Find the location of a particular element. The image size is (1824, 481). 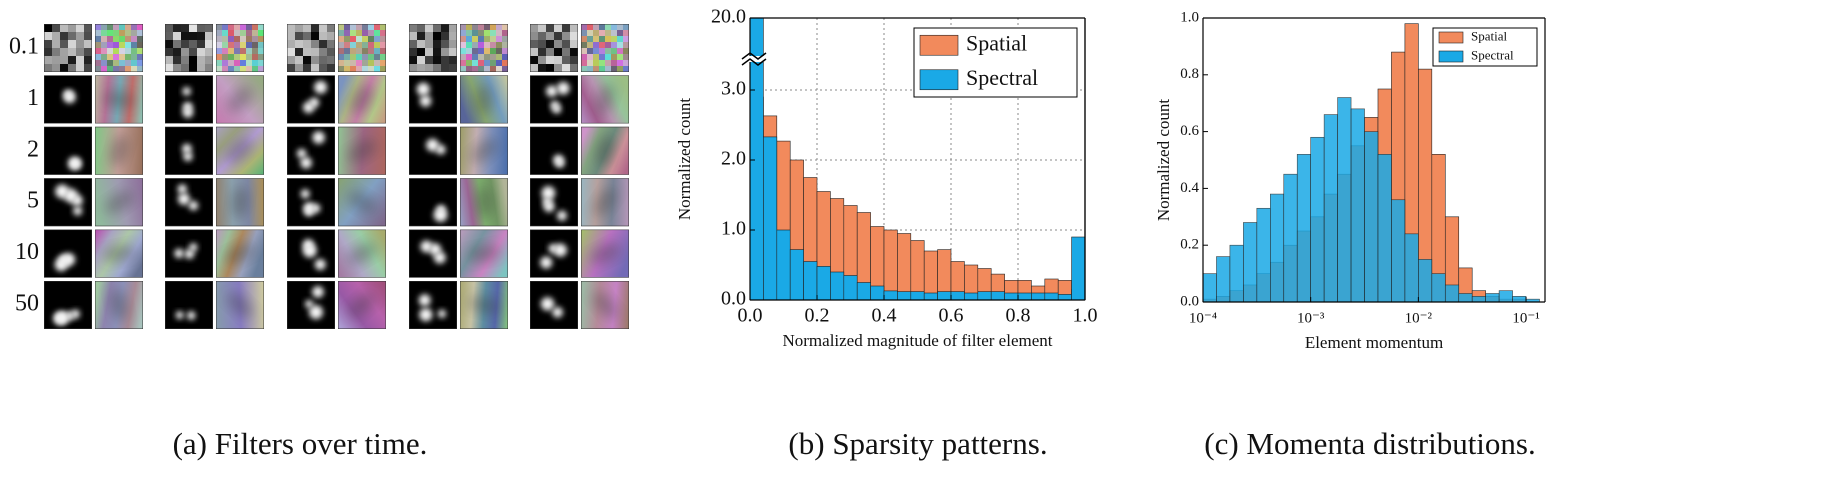

caption: (a) Filters over time. is located at coordinates (300, 443).